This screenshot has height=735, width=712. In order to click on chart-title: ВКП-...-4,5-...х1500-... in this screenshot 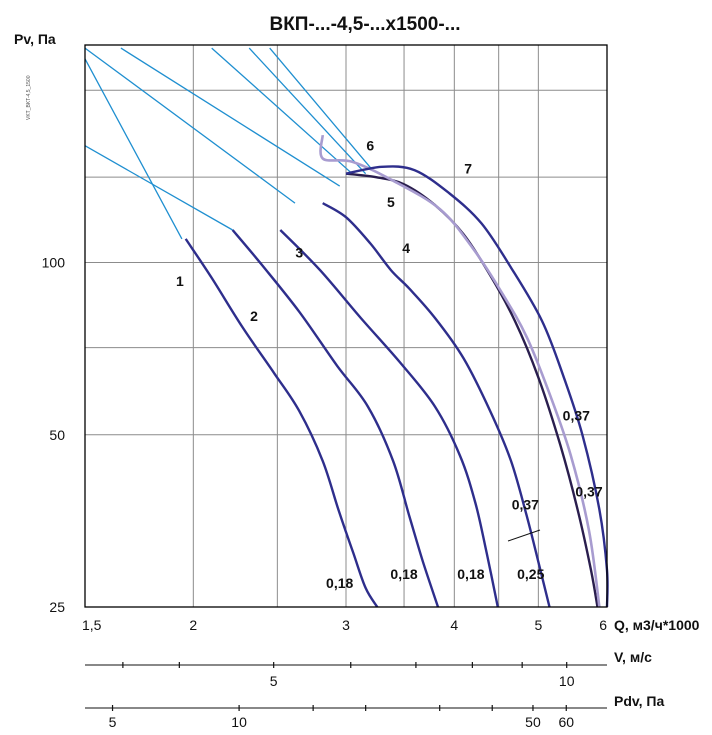, I will do `click(364, 24)`.